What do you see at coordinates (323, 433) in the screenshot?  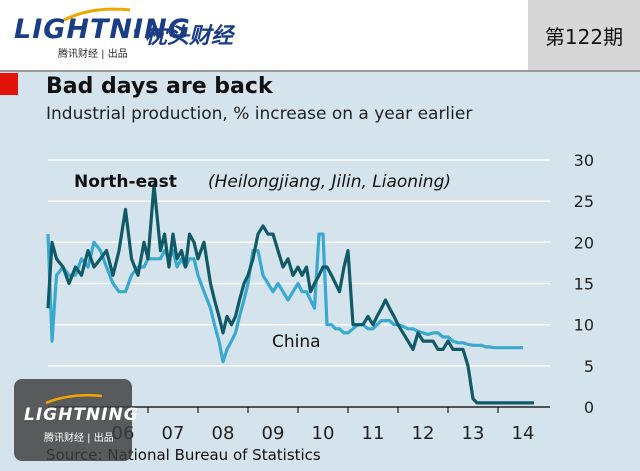 I see `x-tick-label: 10` at bounding box center [323, 433].